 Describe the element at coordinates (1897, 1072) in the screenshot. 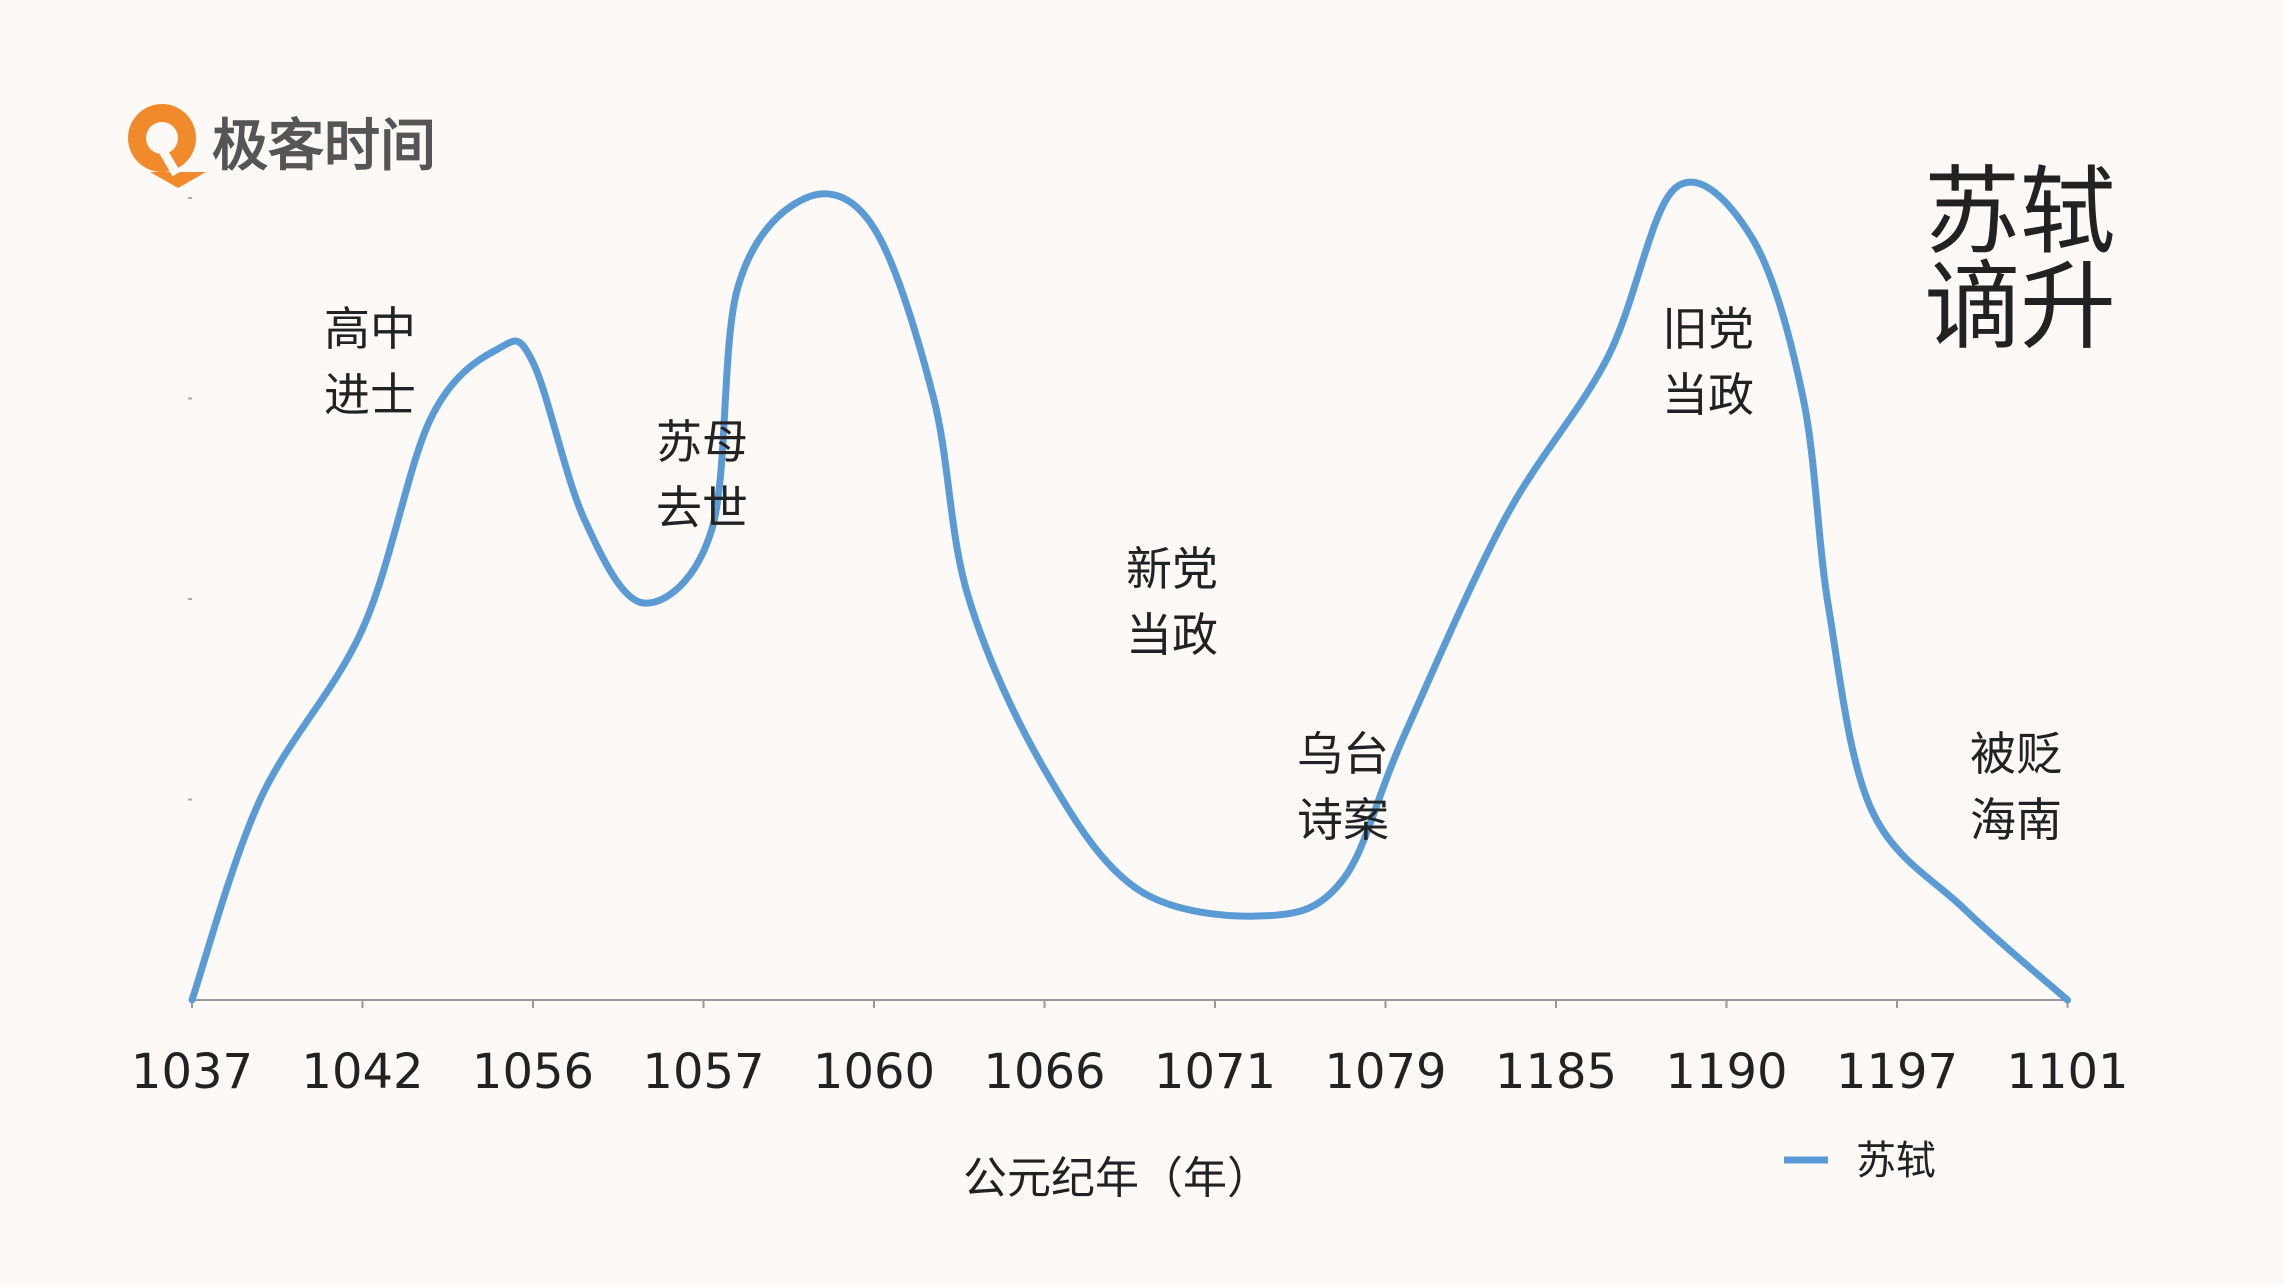

I see `x-tick-label-1197: 1197` at that location.